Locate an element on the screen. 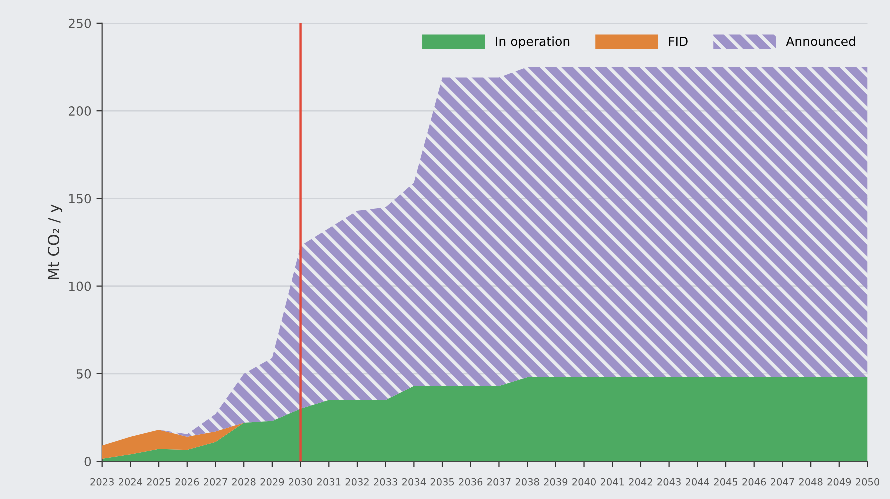 Image resolution: width=890 pixels, height=499 pixels. x-tick-label: 2024 is located at coordinates (131, 482).